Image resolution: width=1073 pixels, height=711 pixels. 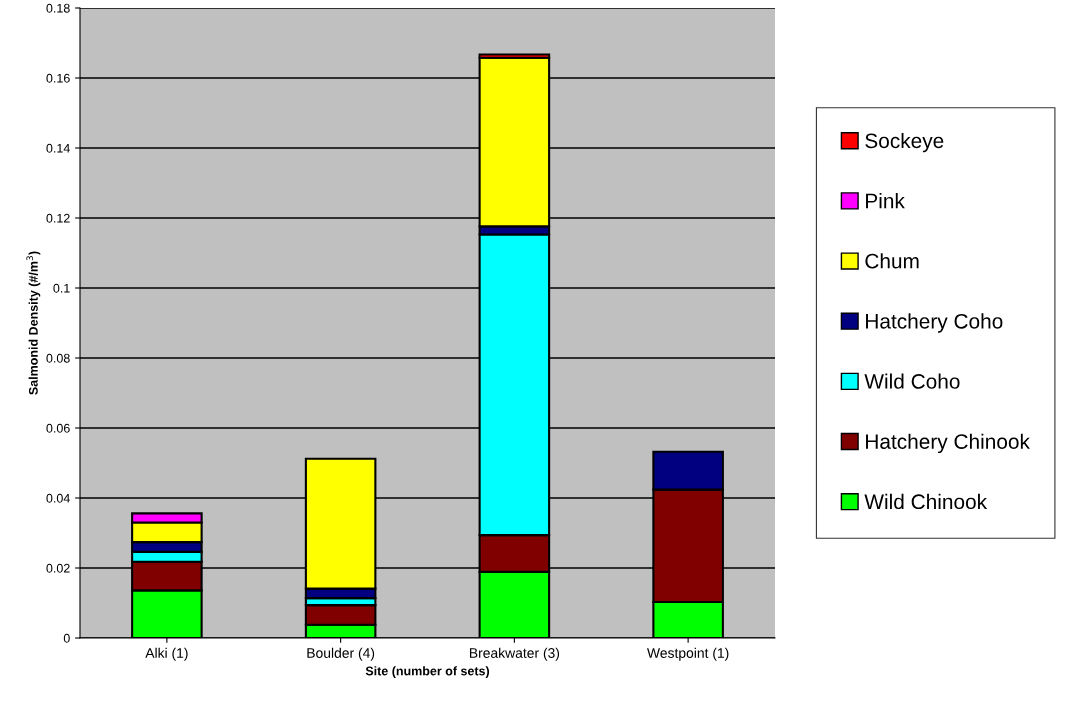 I want to click on y-tick-label: 0.02, so click(x=58, y=568).